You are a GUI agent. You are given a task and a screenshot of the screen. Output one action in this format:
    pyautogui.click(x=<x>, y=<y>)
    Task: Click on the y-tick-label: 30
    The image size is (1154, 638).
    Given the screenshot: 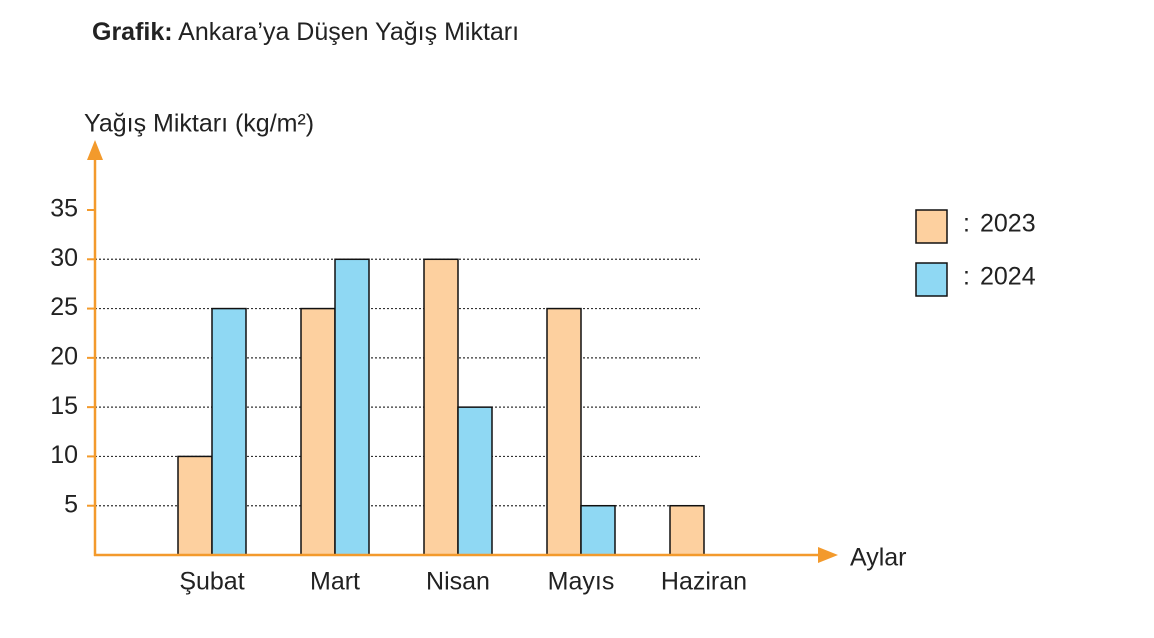 What is the action you would take?
    pyautogui.click(x=64, y=258)
    